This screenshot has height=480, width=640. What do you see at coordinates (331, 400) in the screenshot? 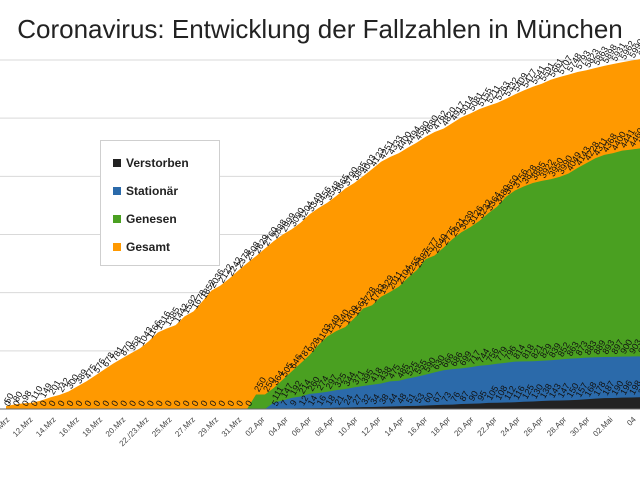
I see `data-label-verstorben: 18` at bounding box center [331, 400].